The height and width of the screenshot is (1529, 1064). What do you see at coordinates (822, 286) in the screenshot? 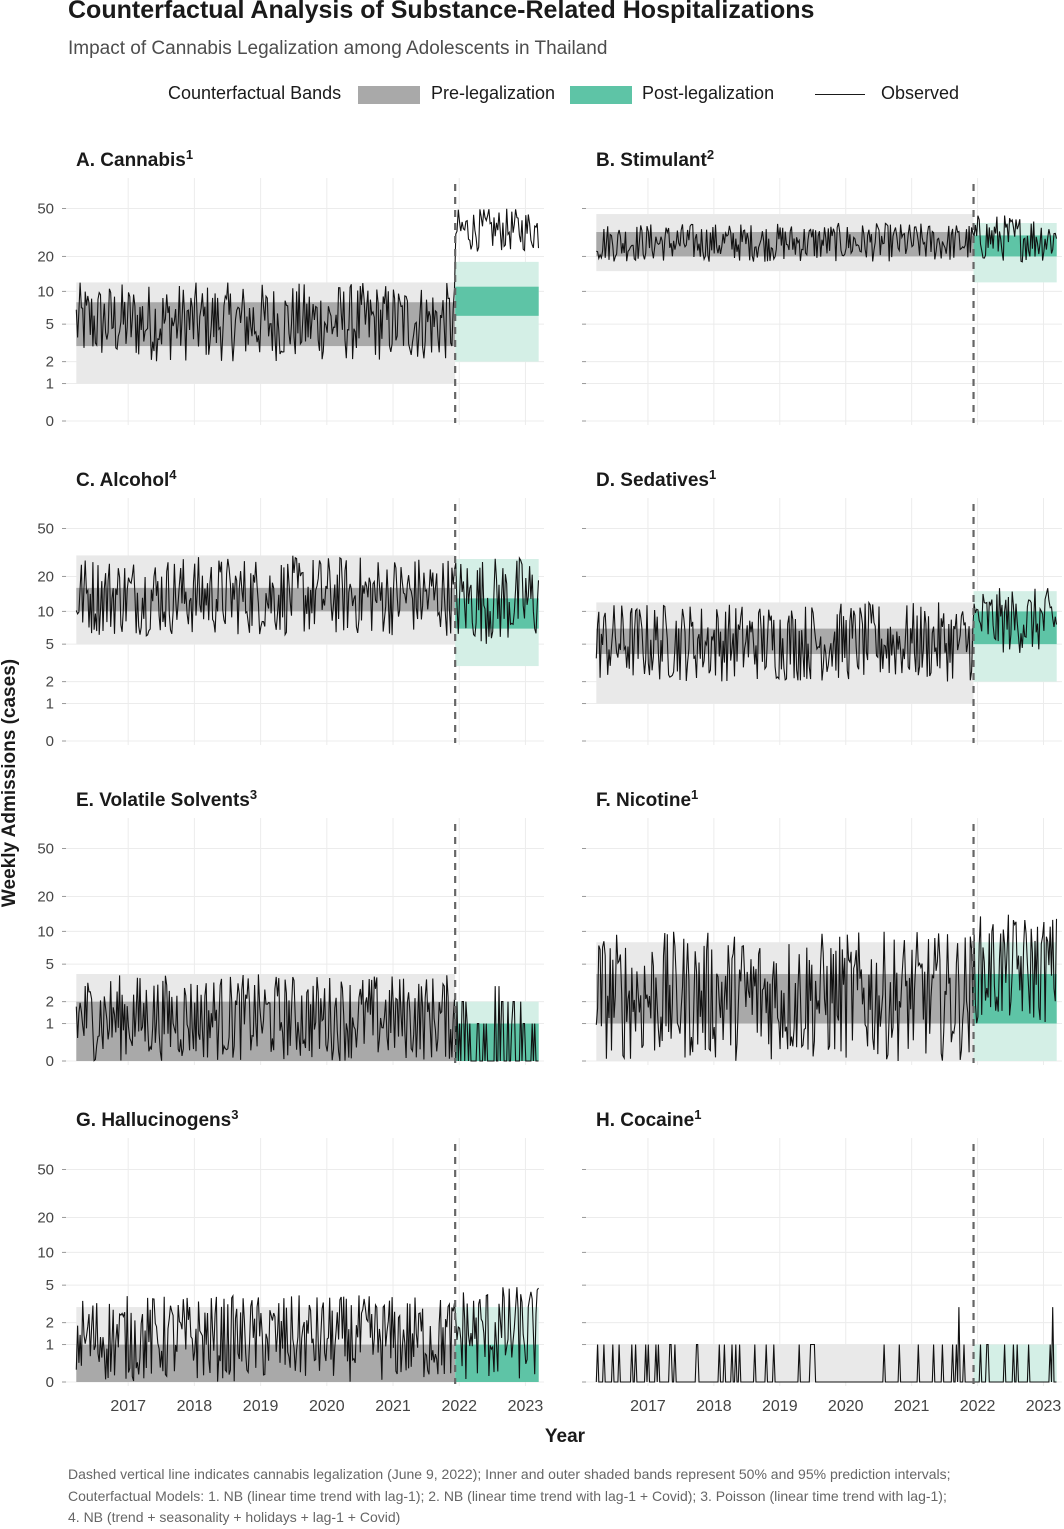
I see `panel-b: B. Stimulant2` at bounding box center [822, 286].